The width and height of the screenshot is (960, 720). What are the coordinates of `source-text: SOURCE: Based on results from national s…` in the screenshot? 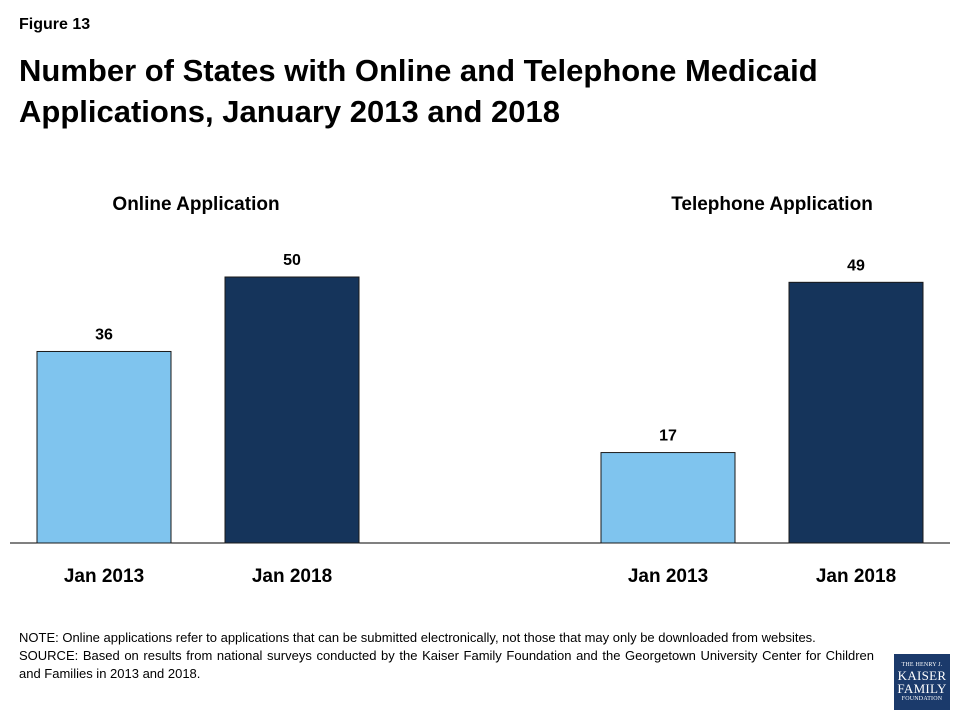 It's located at (446, 664).